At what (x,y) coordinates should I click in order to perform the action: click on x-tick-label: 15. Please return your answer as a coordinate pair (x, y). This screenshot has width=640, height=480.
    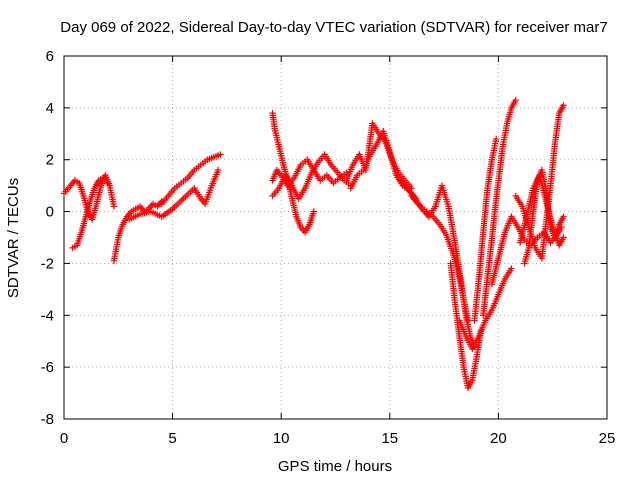
    Looking at the image, I should click on (389, 438).